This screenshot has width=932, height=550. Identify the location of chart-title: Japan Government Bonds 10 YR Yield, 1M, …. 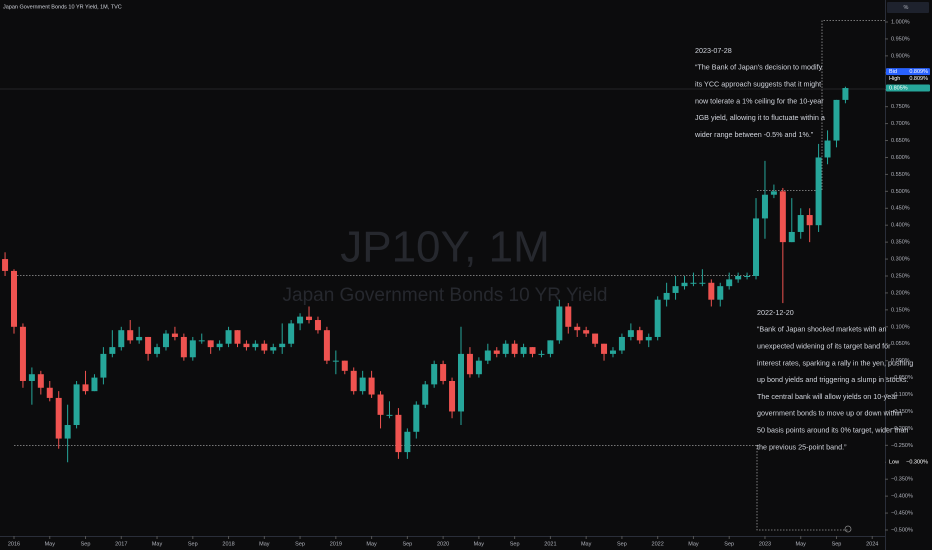
(62, 7).